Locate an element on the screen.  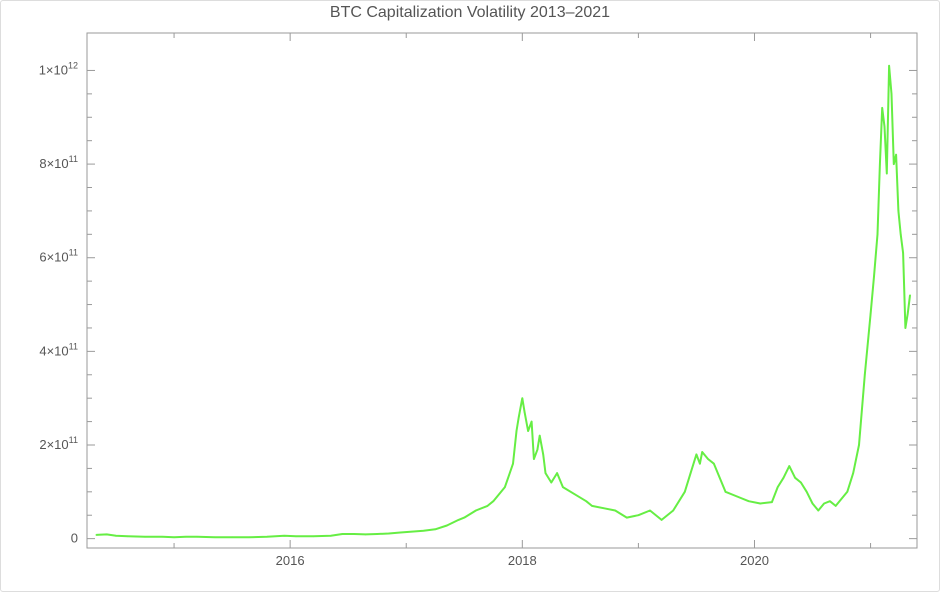
y-tick-mantissa: 4×10 is located at coordinates (53, 350).